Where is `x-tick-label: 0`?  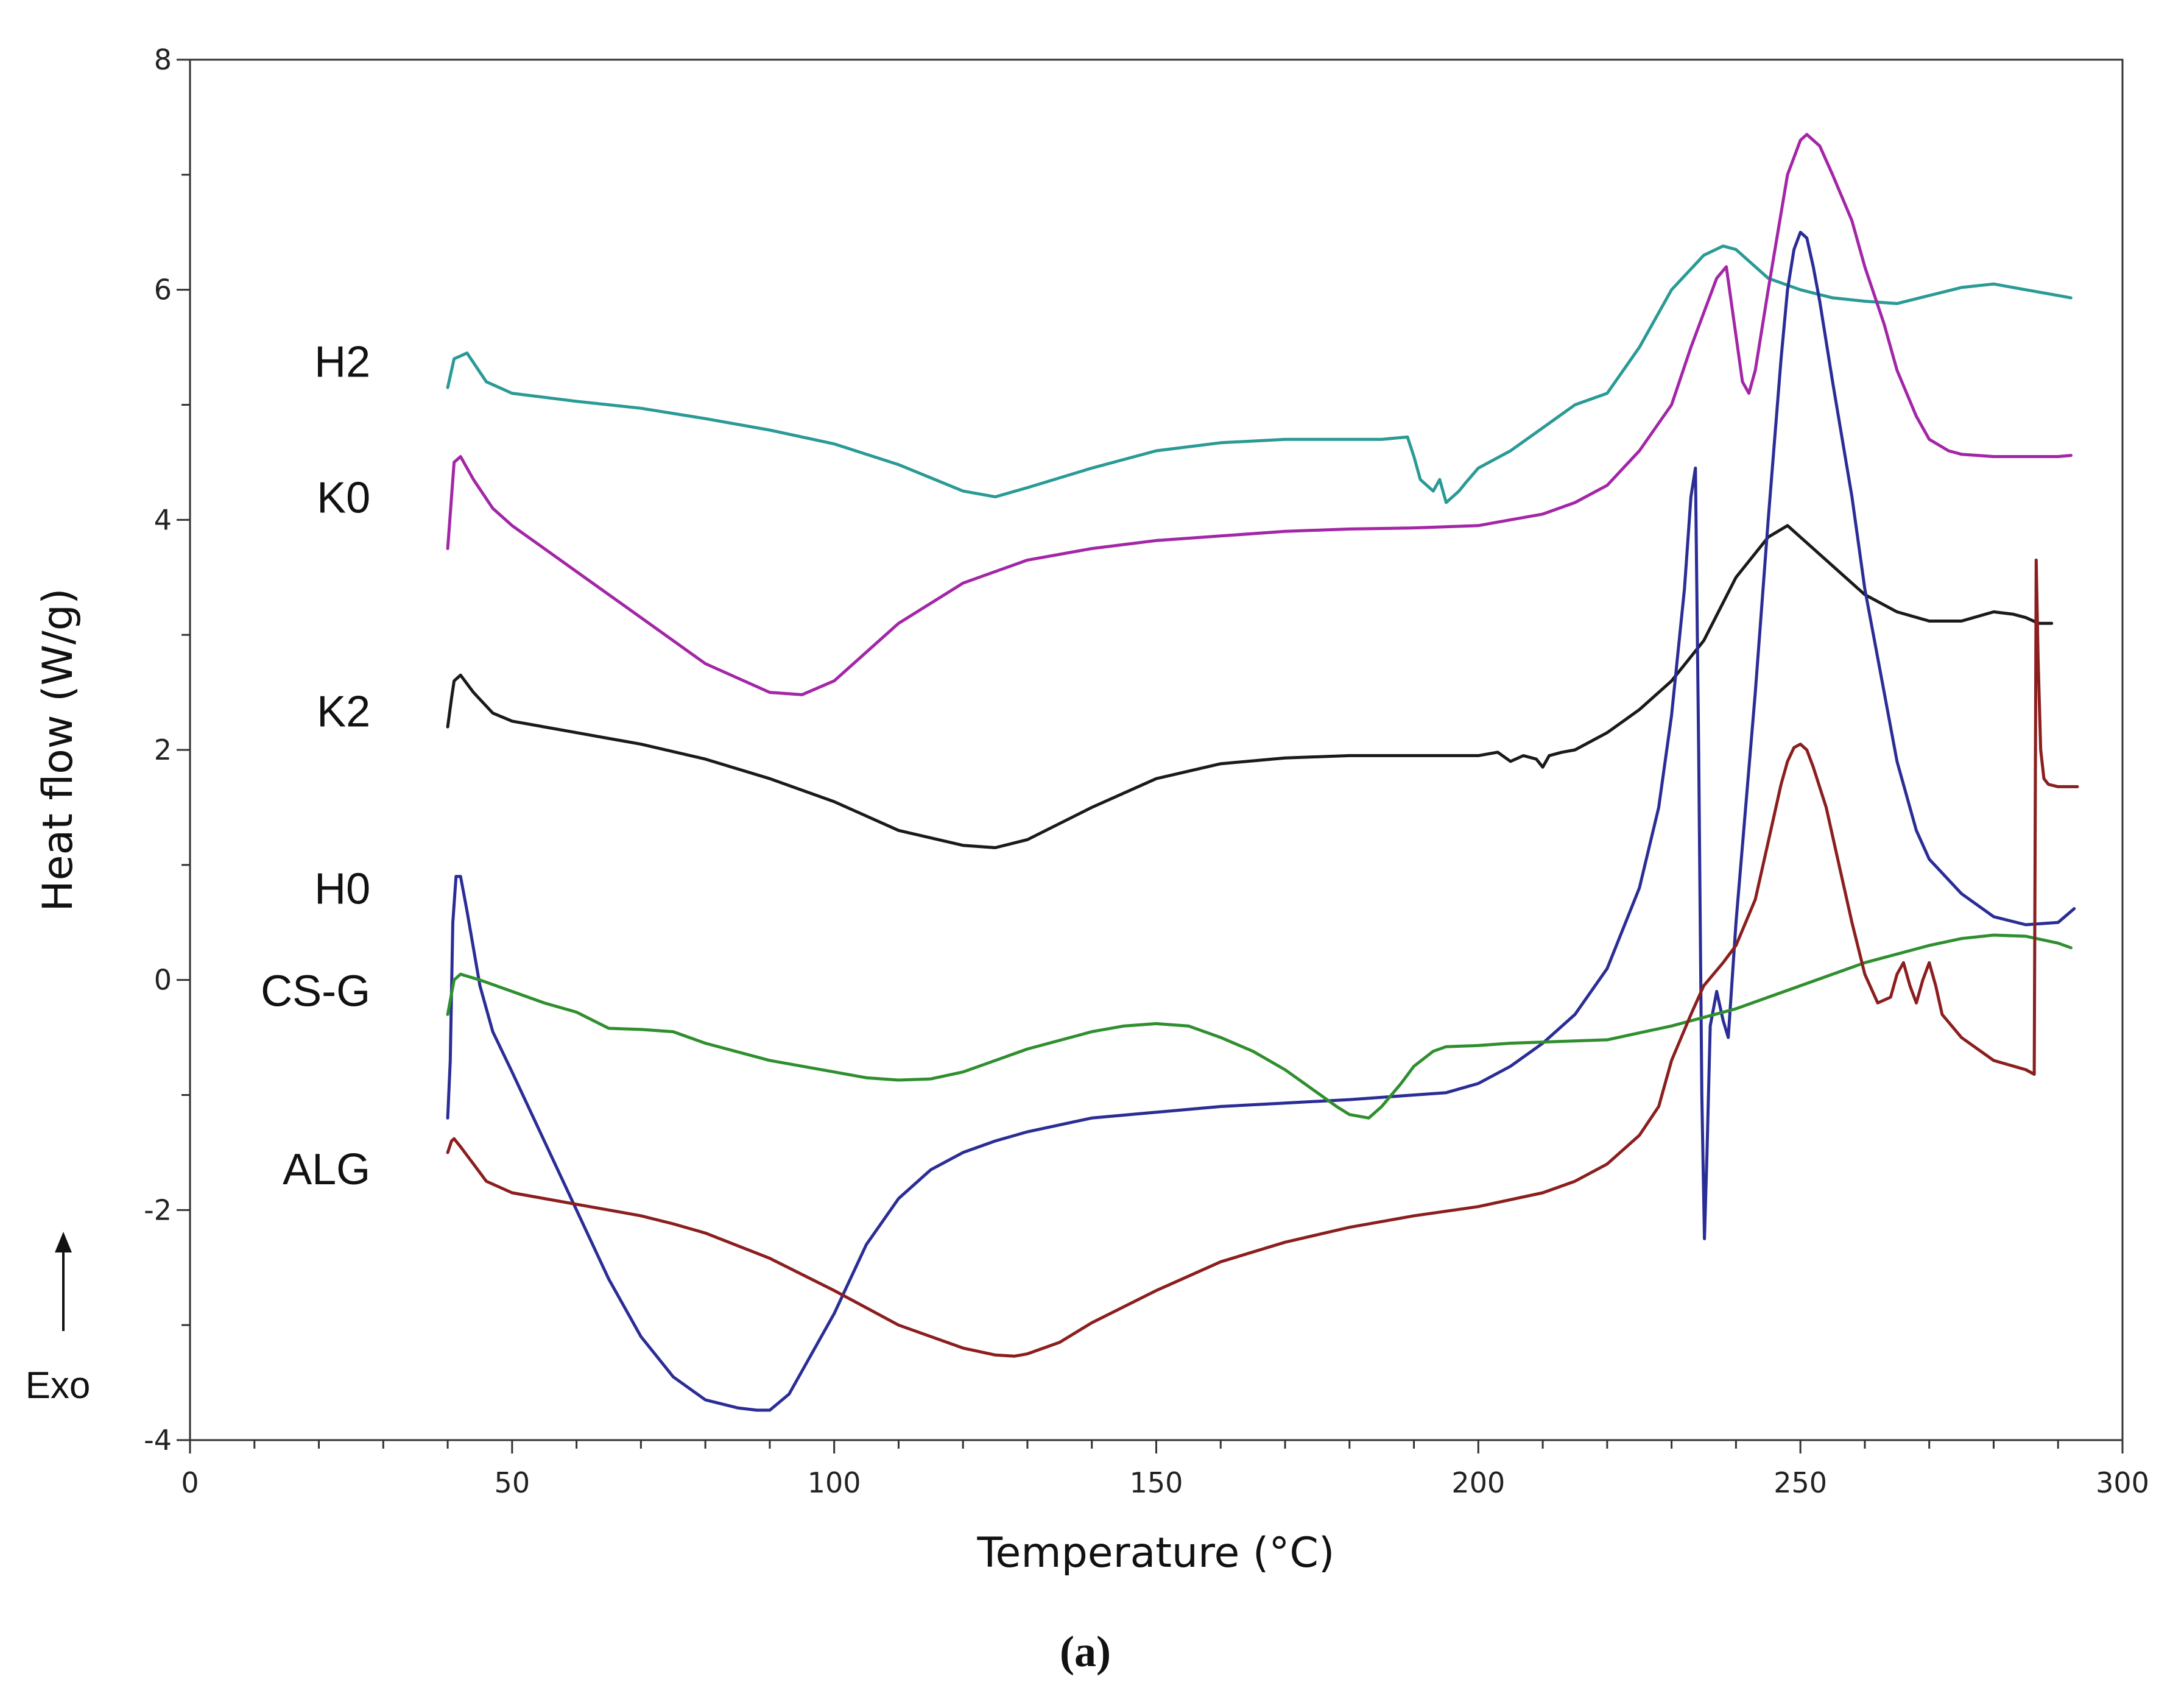
x-tick-label: 0 is located at coordinates (190, 1482).